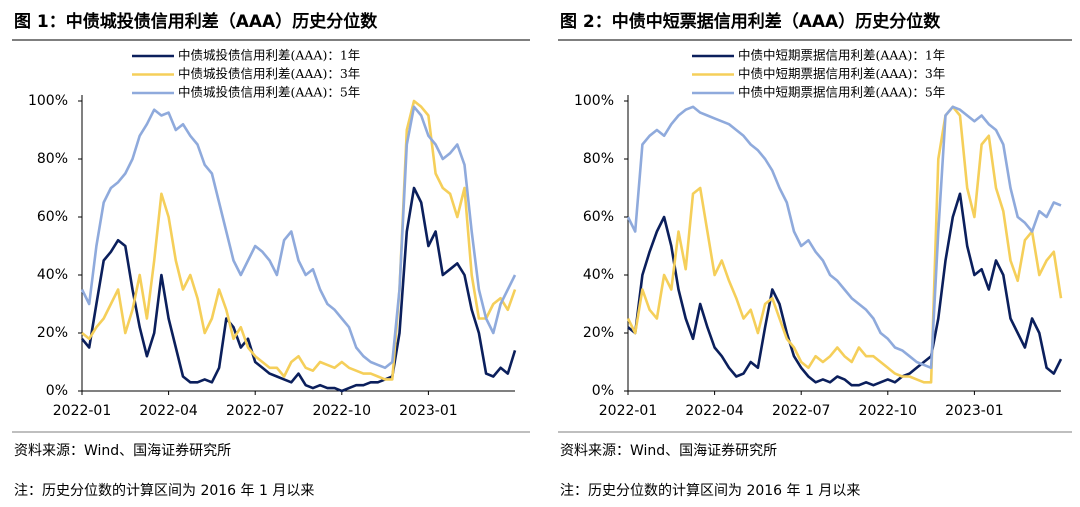 The height and width of the screenshot is (507, 1080). What do you see at coordinates (269, 92) in the screenshot?
I see `legend-label: 中债城投债信用利差(AAA)：5年` at bounding box center [269, 92].